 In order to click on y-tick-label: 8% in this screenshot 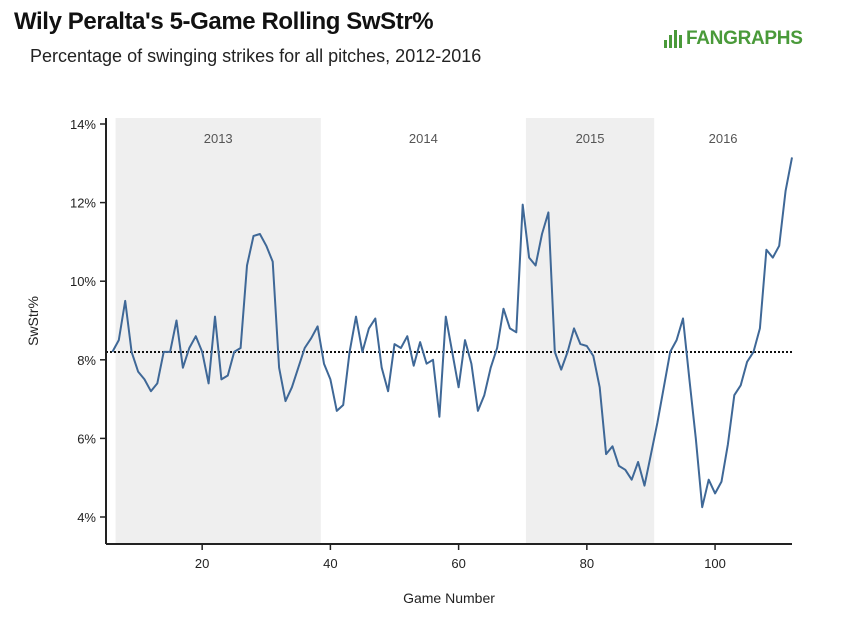, I will do `click(86, 360)`.